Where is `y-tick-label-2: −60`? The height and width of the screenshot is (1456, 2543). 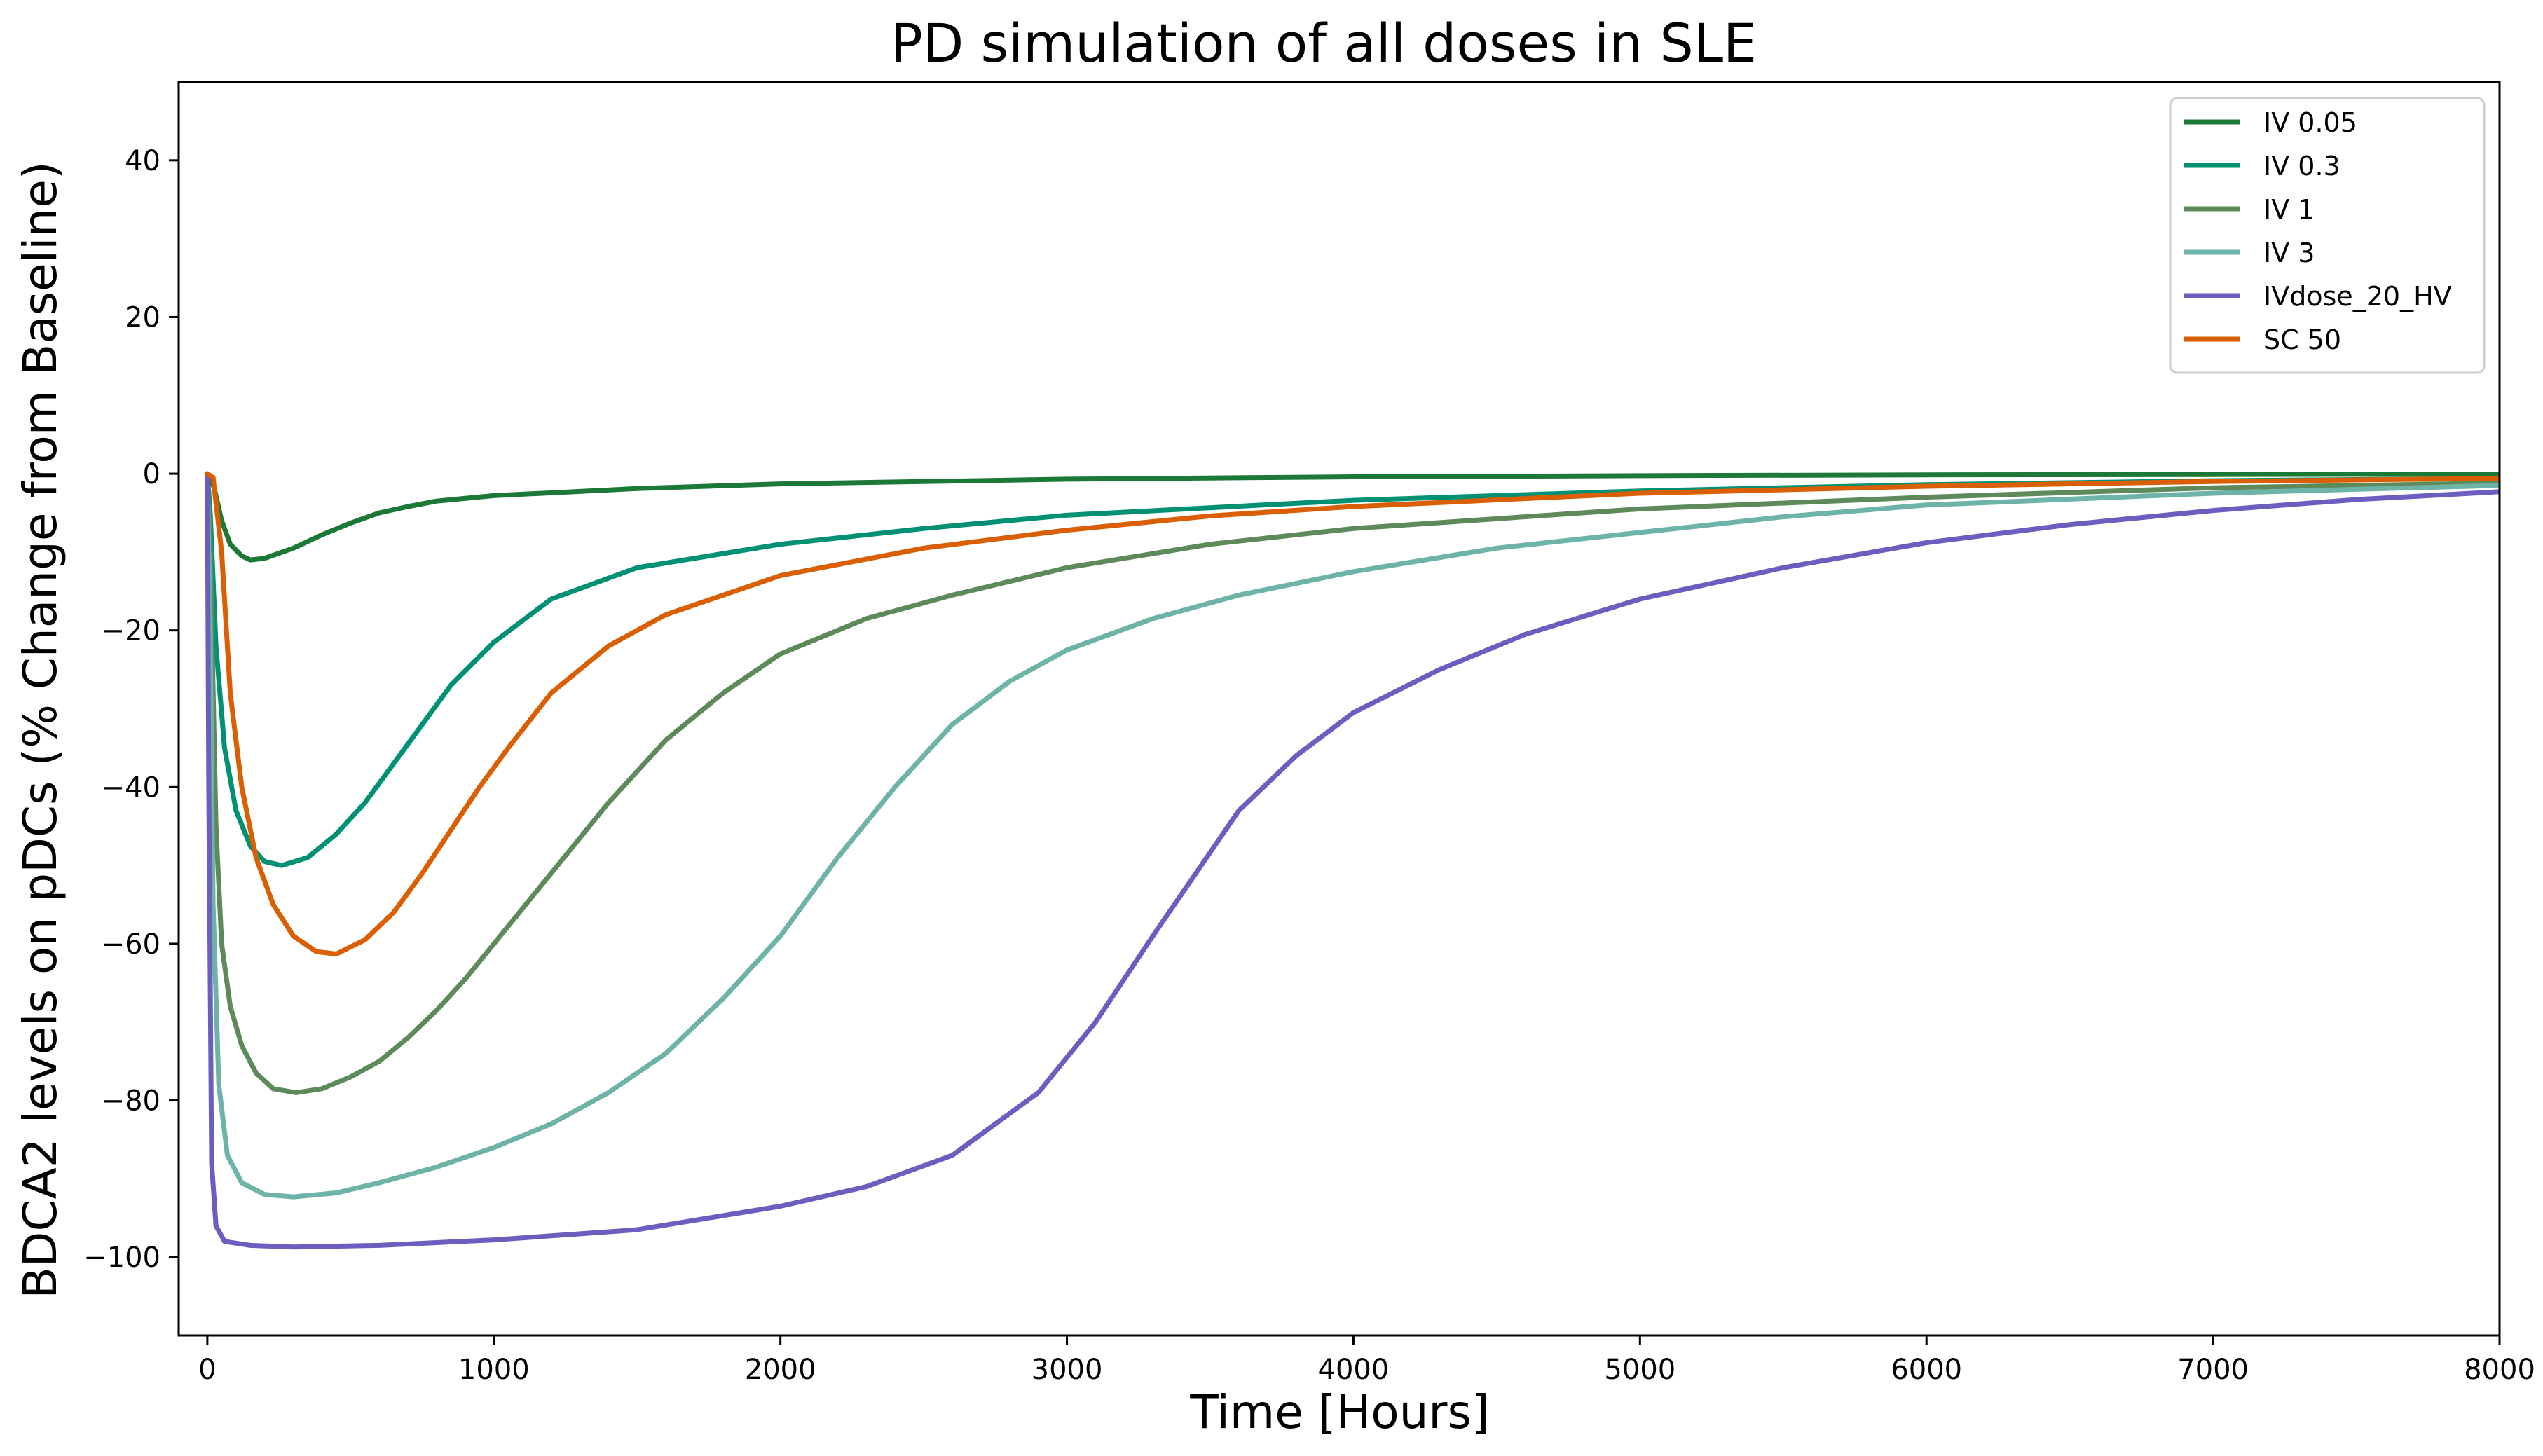
y-tick-label-2: −60 is located at coordinates (131, 944).